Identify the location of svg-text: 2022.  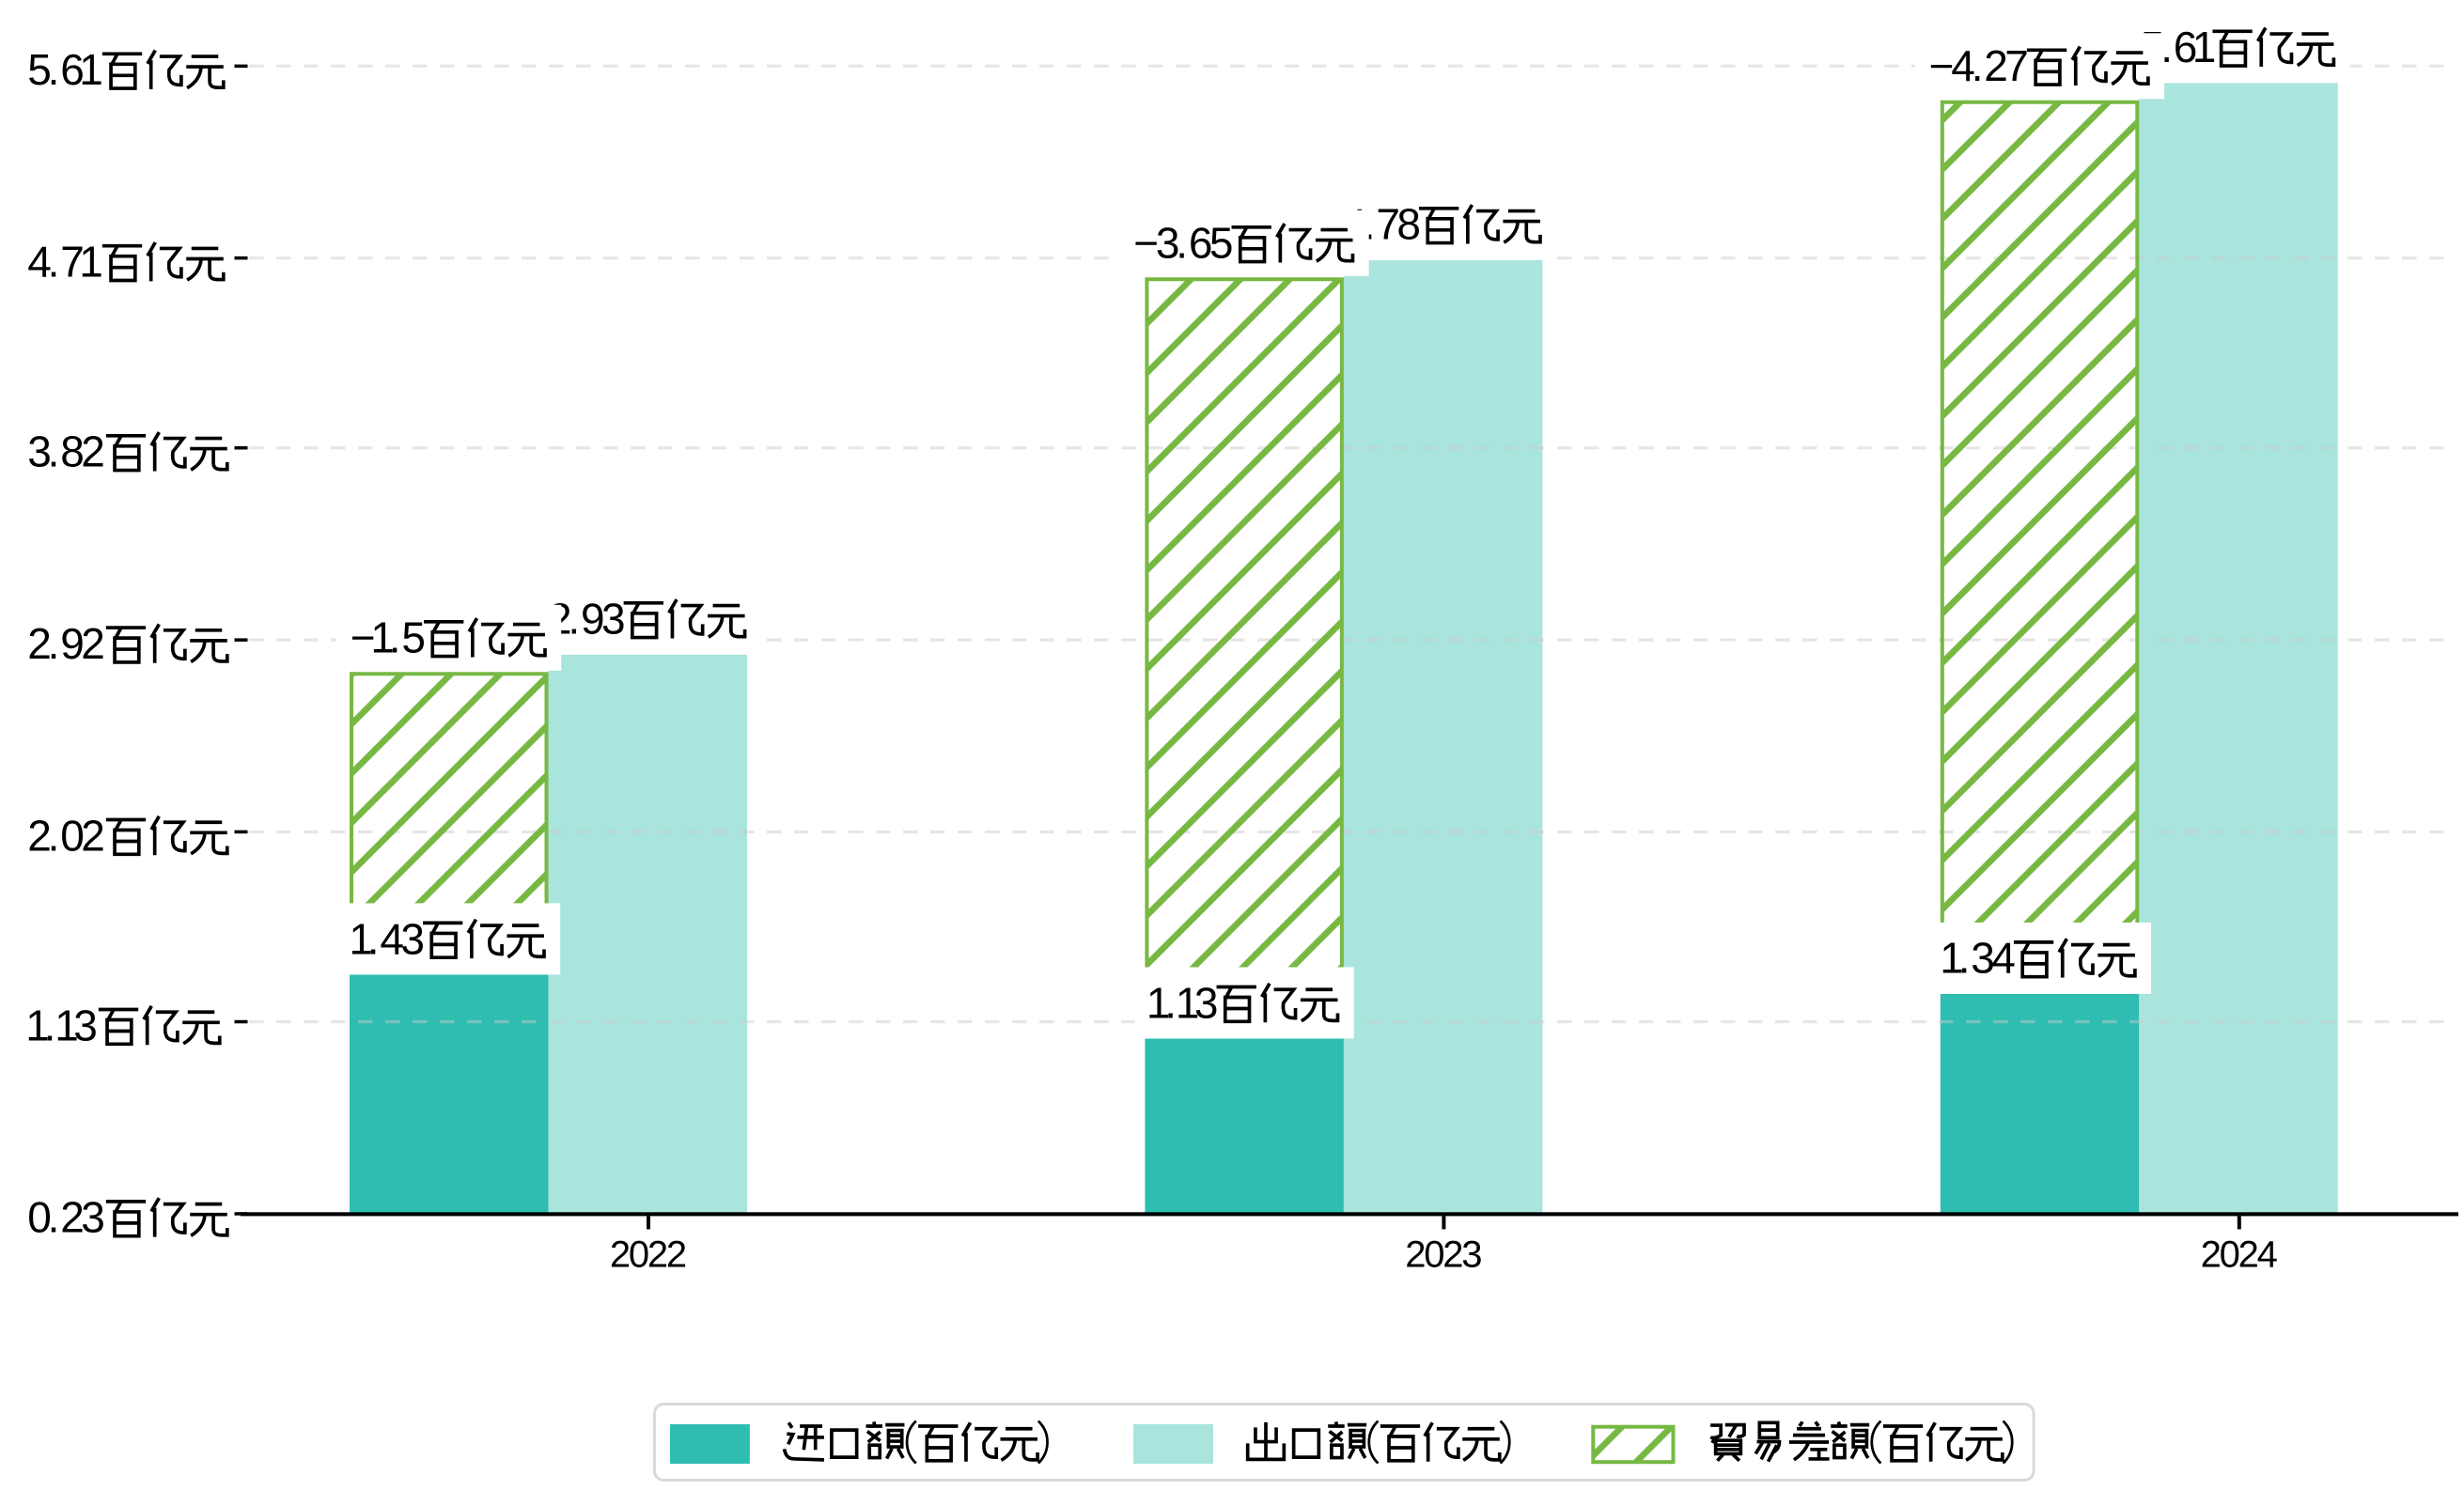
(648, 1254).